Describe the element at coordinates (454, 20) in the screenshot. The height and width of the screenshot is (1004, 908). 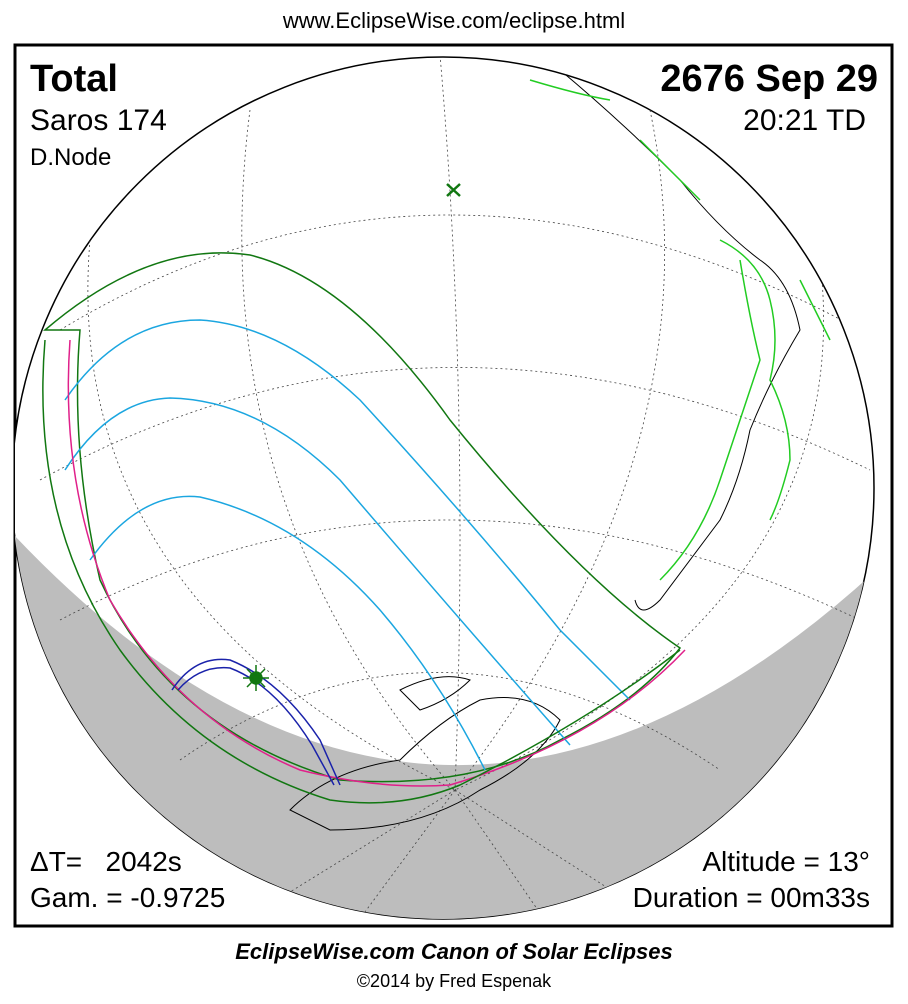
I see `url: www.EclipseWise.com/eclipse.html` at that location.